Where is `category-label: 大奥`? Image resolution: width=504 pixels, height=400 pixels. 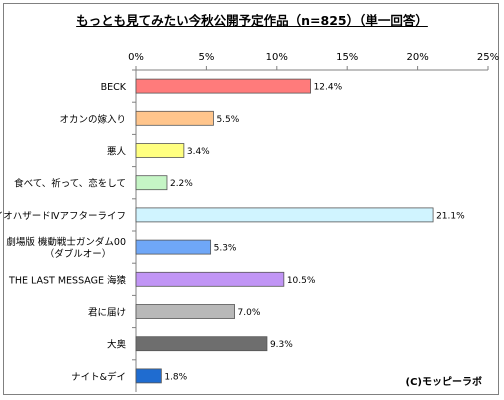
category-label: 大奥 is located at coordinates (117, 345).